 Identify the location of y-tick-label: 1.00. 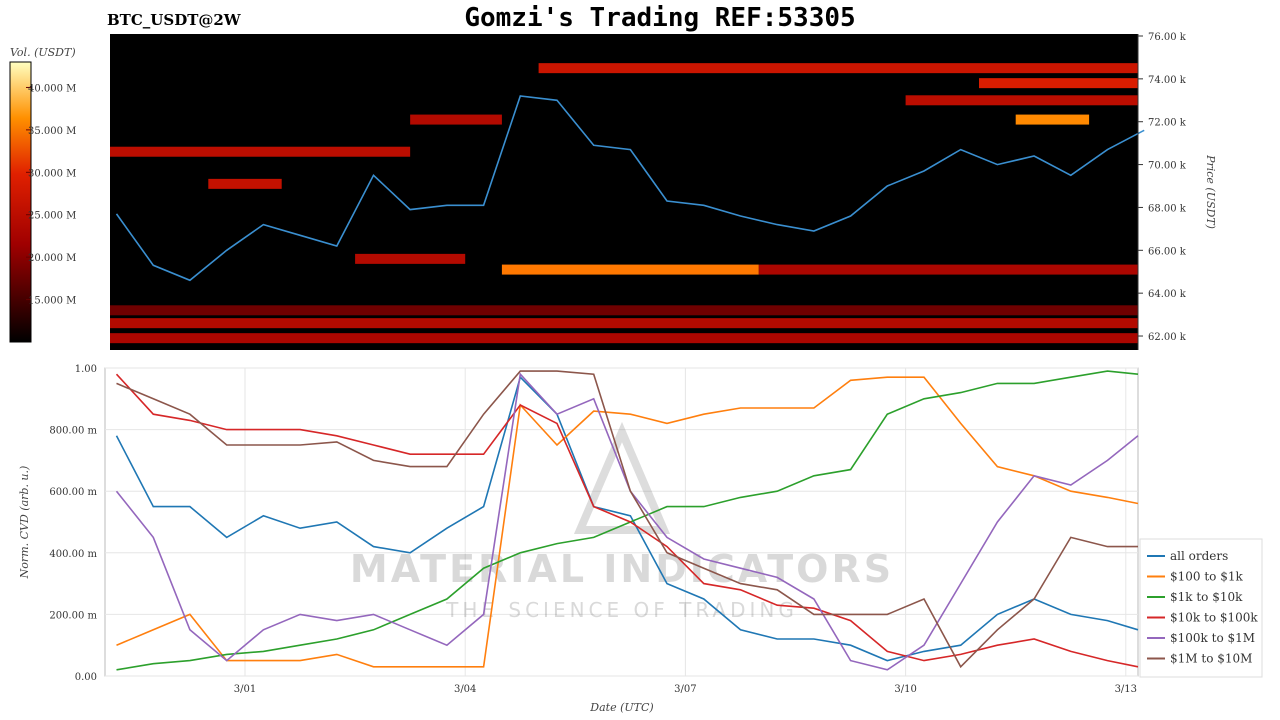
(86, 369).